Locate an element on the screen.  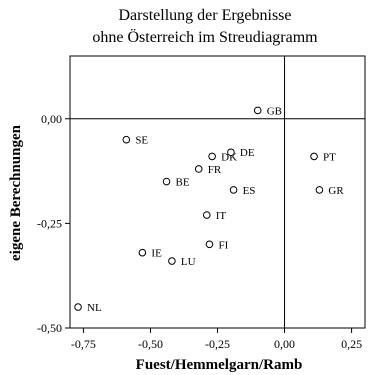
data-point-label: GB is located at coordinates (274, 111).